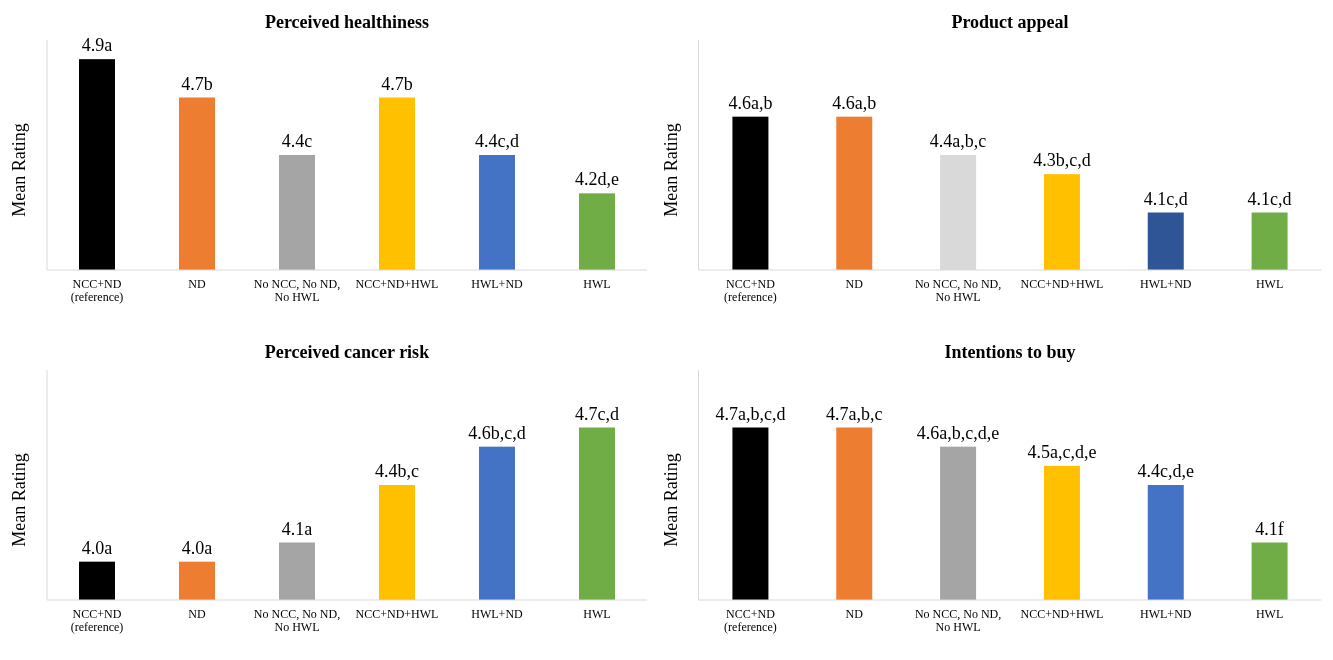 This screenshot has height=660, width=1333. What do you see at coordinates (1010, 352) in the screenshot?
I see `chart-title: Intentions to buy` at bounding box center [1010, 352].